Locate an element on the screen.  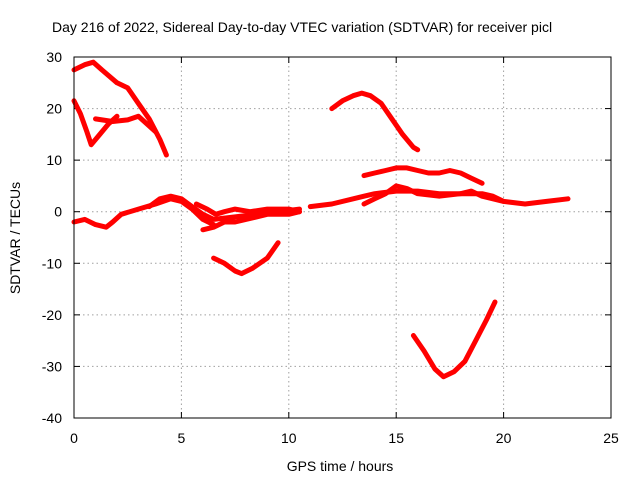
x-tick-label: 10 is located at coordinates (289, 438).